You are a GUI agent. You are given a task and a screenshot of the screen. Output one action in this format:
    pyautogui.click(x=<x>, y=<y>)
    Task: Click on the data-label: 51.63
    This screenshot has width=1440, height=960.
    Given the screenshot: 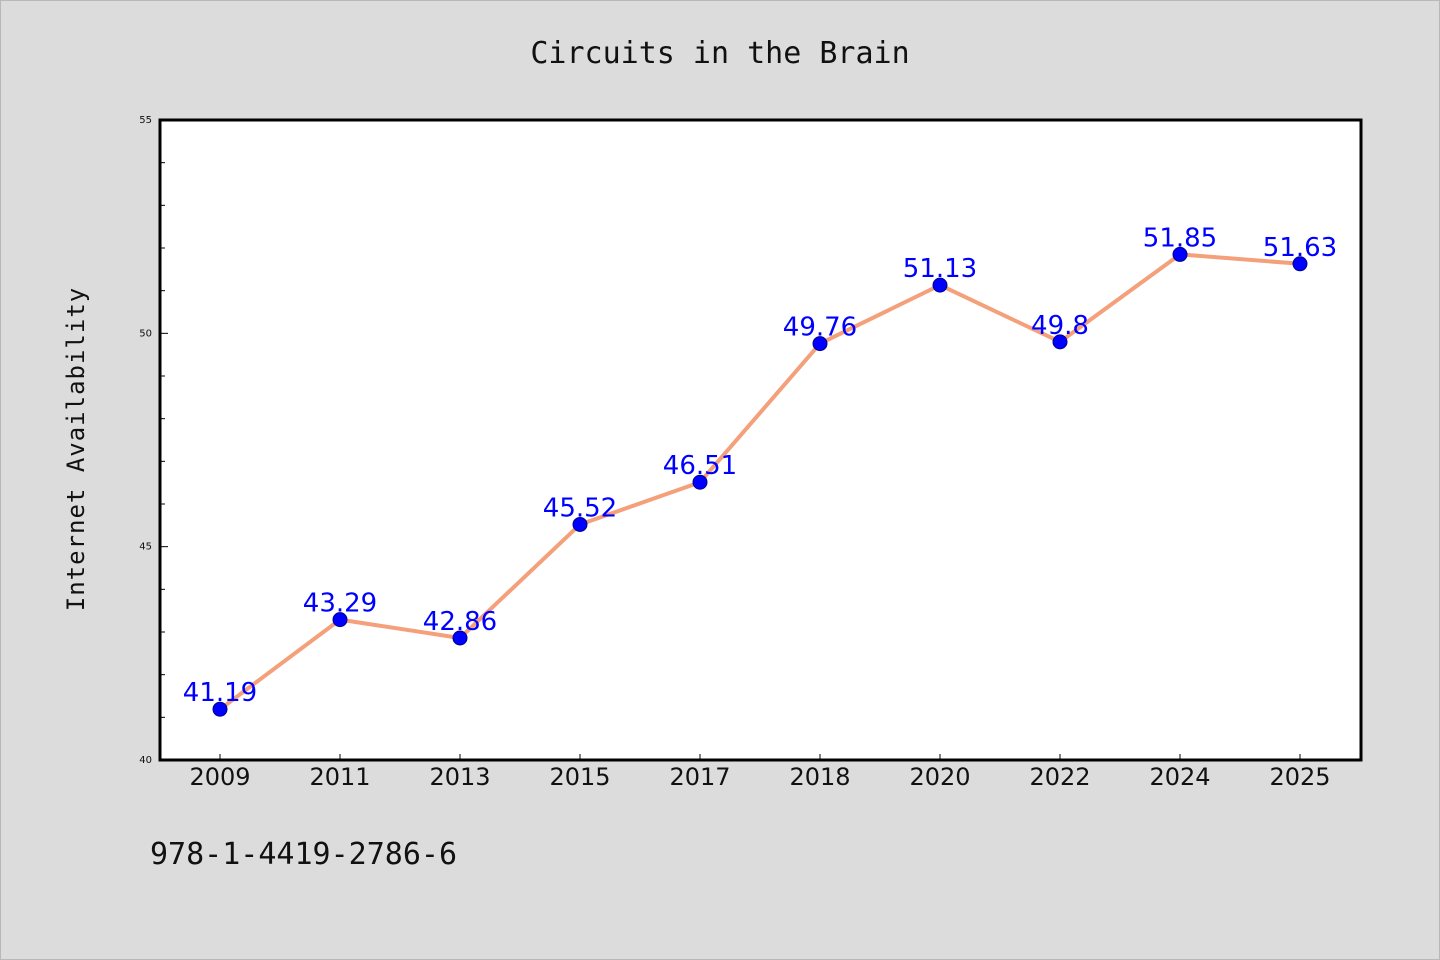 What is the action you would take?
    pyautogui.click(x=1300, y=248)
    